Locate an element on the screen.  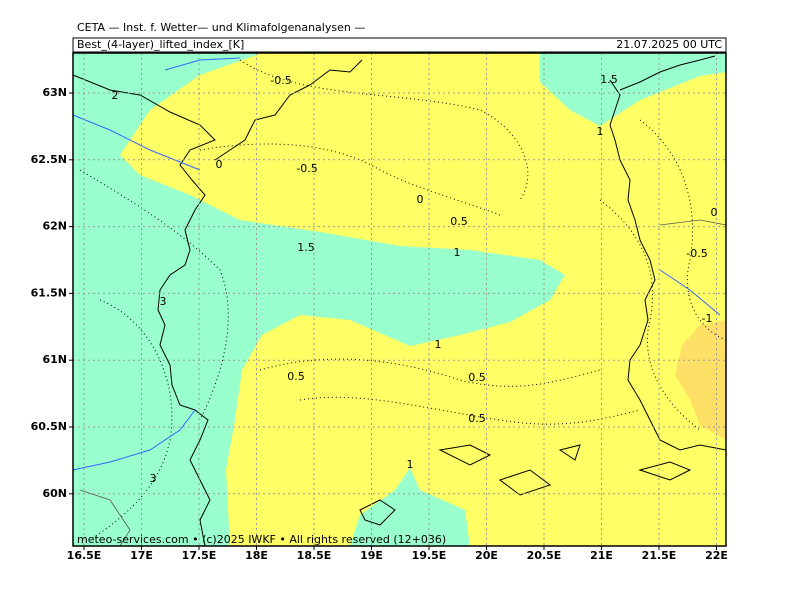
y-tick-label: 62.5N is located at coordinates (49, 159).